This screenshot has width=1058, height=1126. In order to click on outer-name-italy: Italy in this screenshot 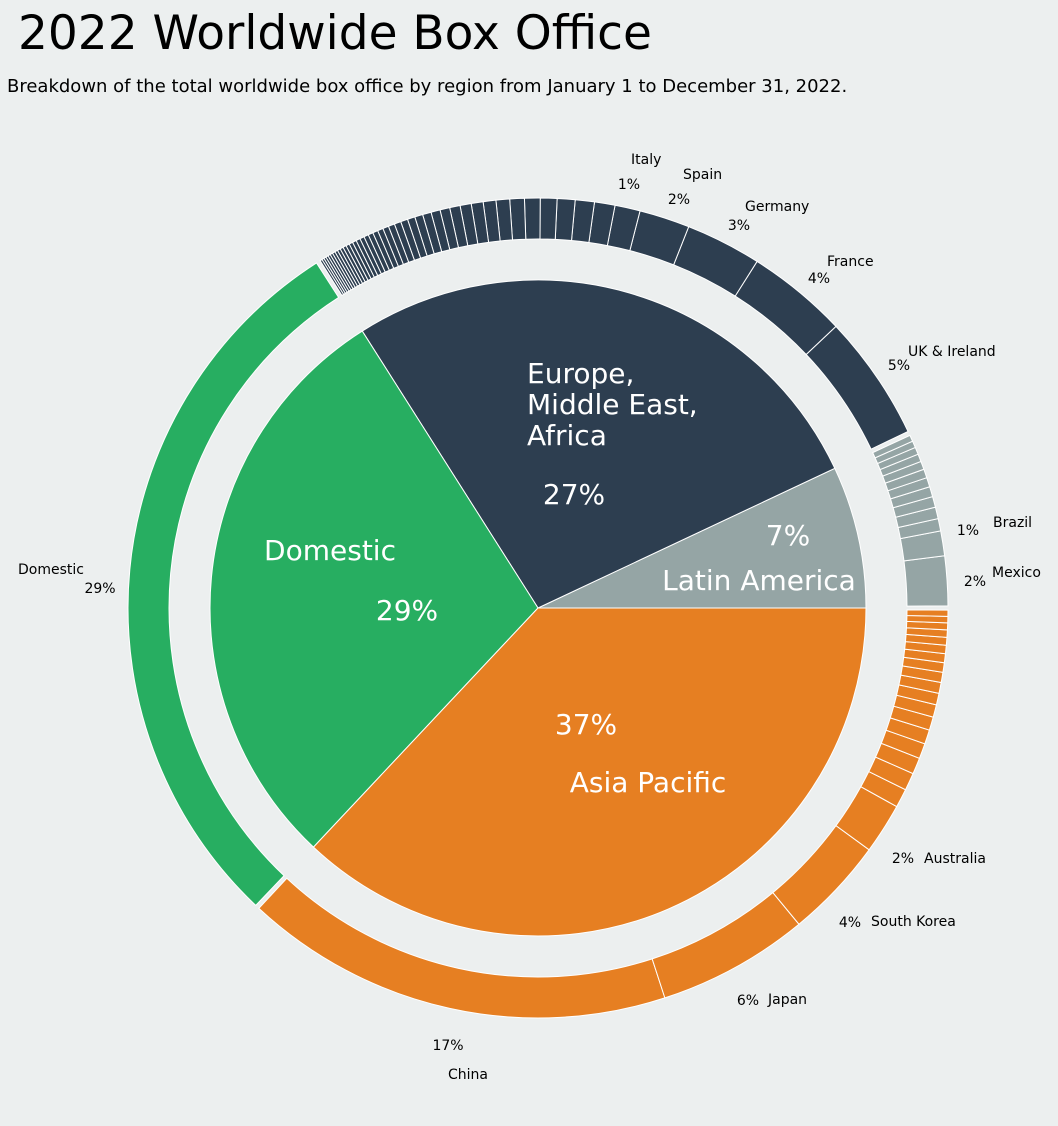, I will do `click(646, 160)`.